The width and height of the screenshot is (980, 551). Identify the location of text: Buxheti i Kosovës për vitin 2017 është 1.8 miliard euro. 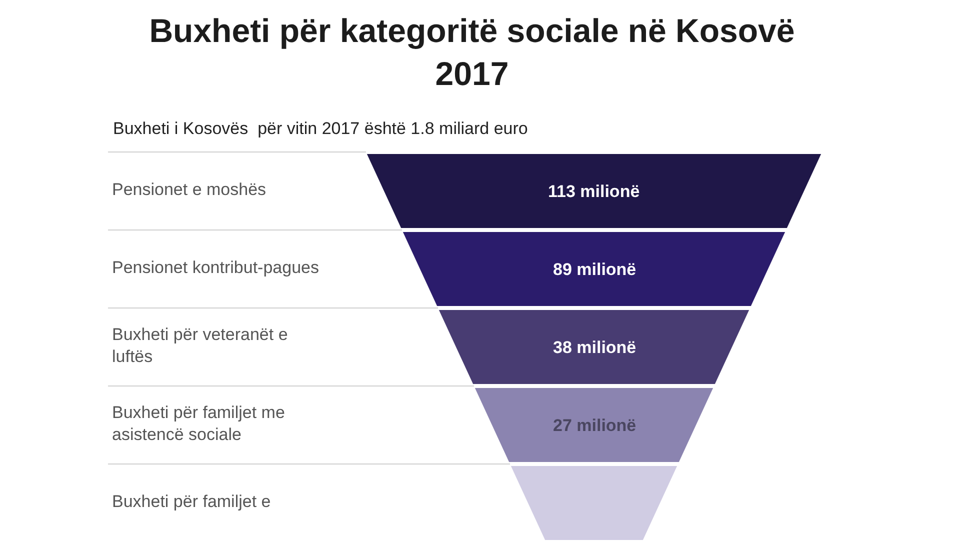
(320, 128).